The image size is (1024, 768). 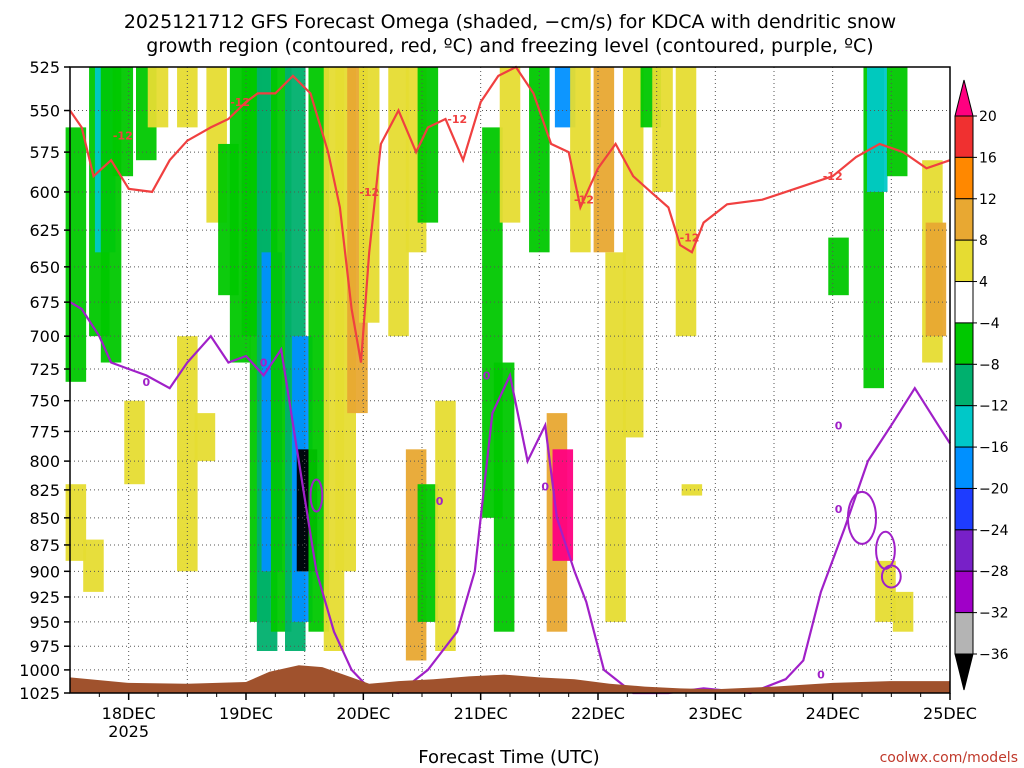 I want to click on colorbar-tick-label: −12, so click(x=994, y=407).